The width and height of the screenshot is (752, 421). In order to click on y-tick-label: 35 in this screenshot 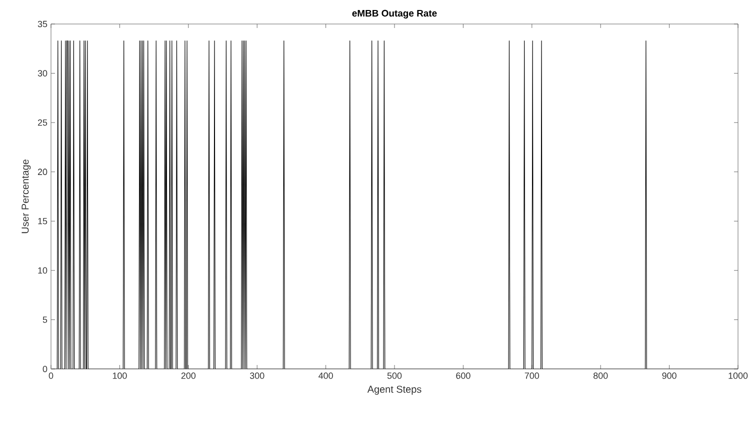, I will do `click(43, 24)`.